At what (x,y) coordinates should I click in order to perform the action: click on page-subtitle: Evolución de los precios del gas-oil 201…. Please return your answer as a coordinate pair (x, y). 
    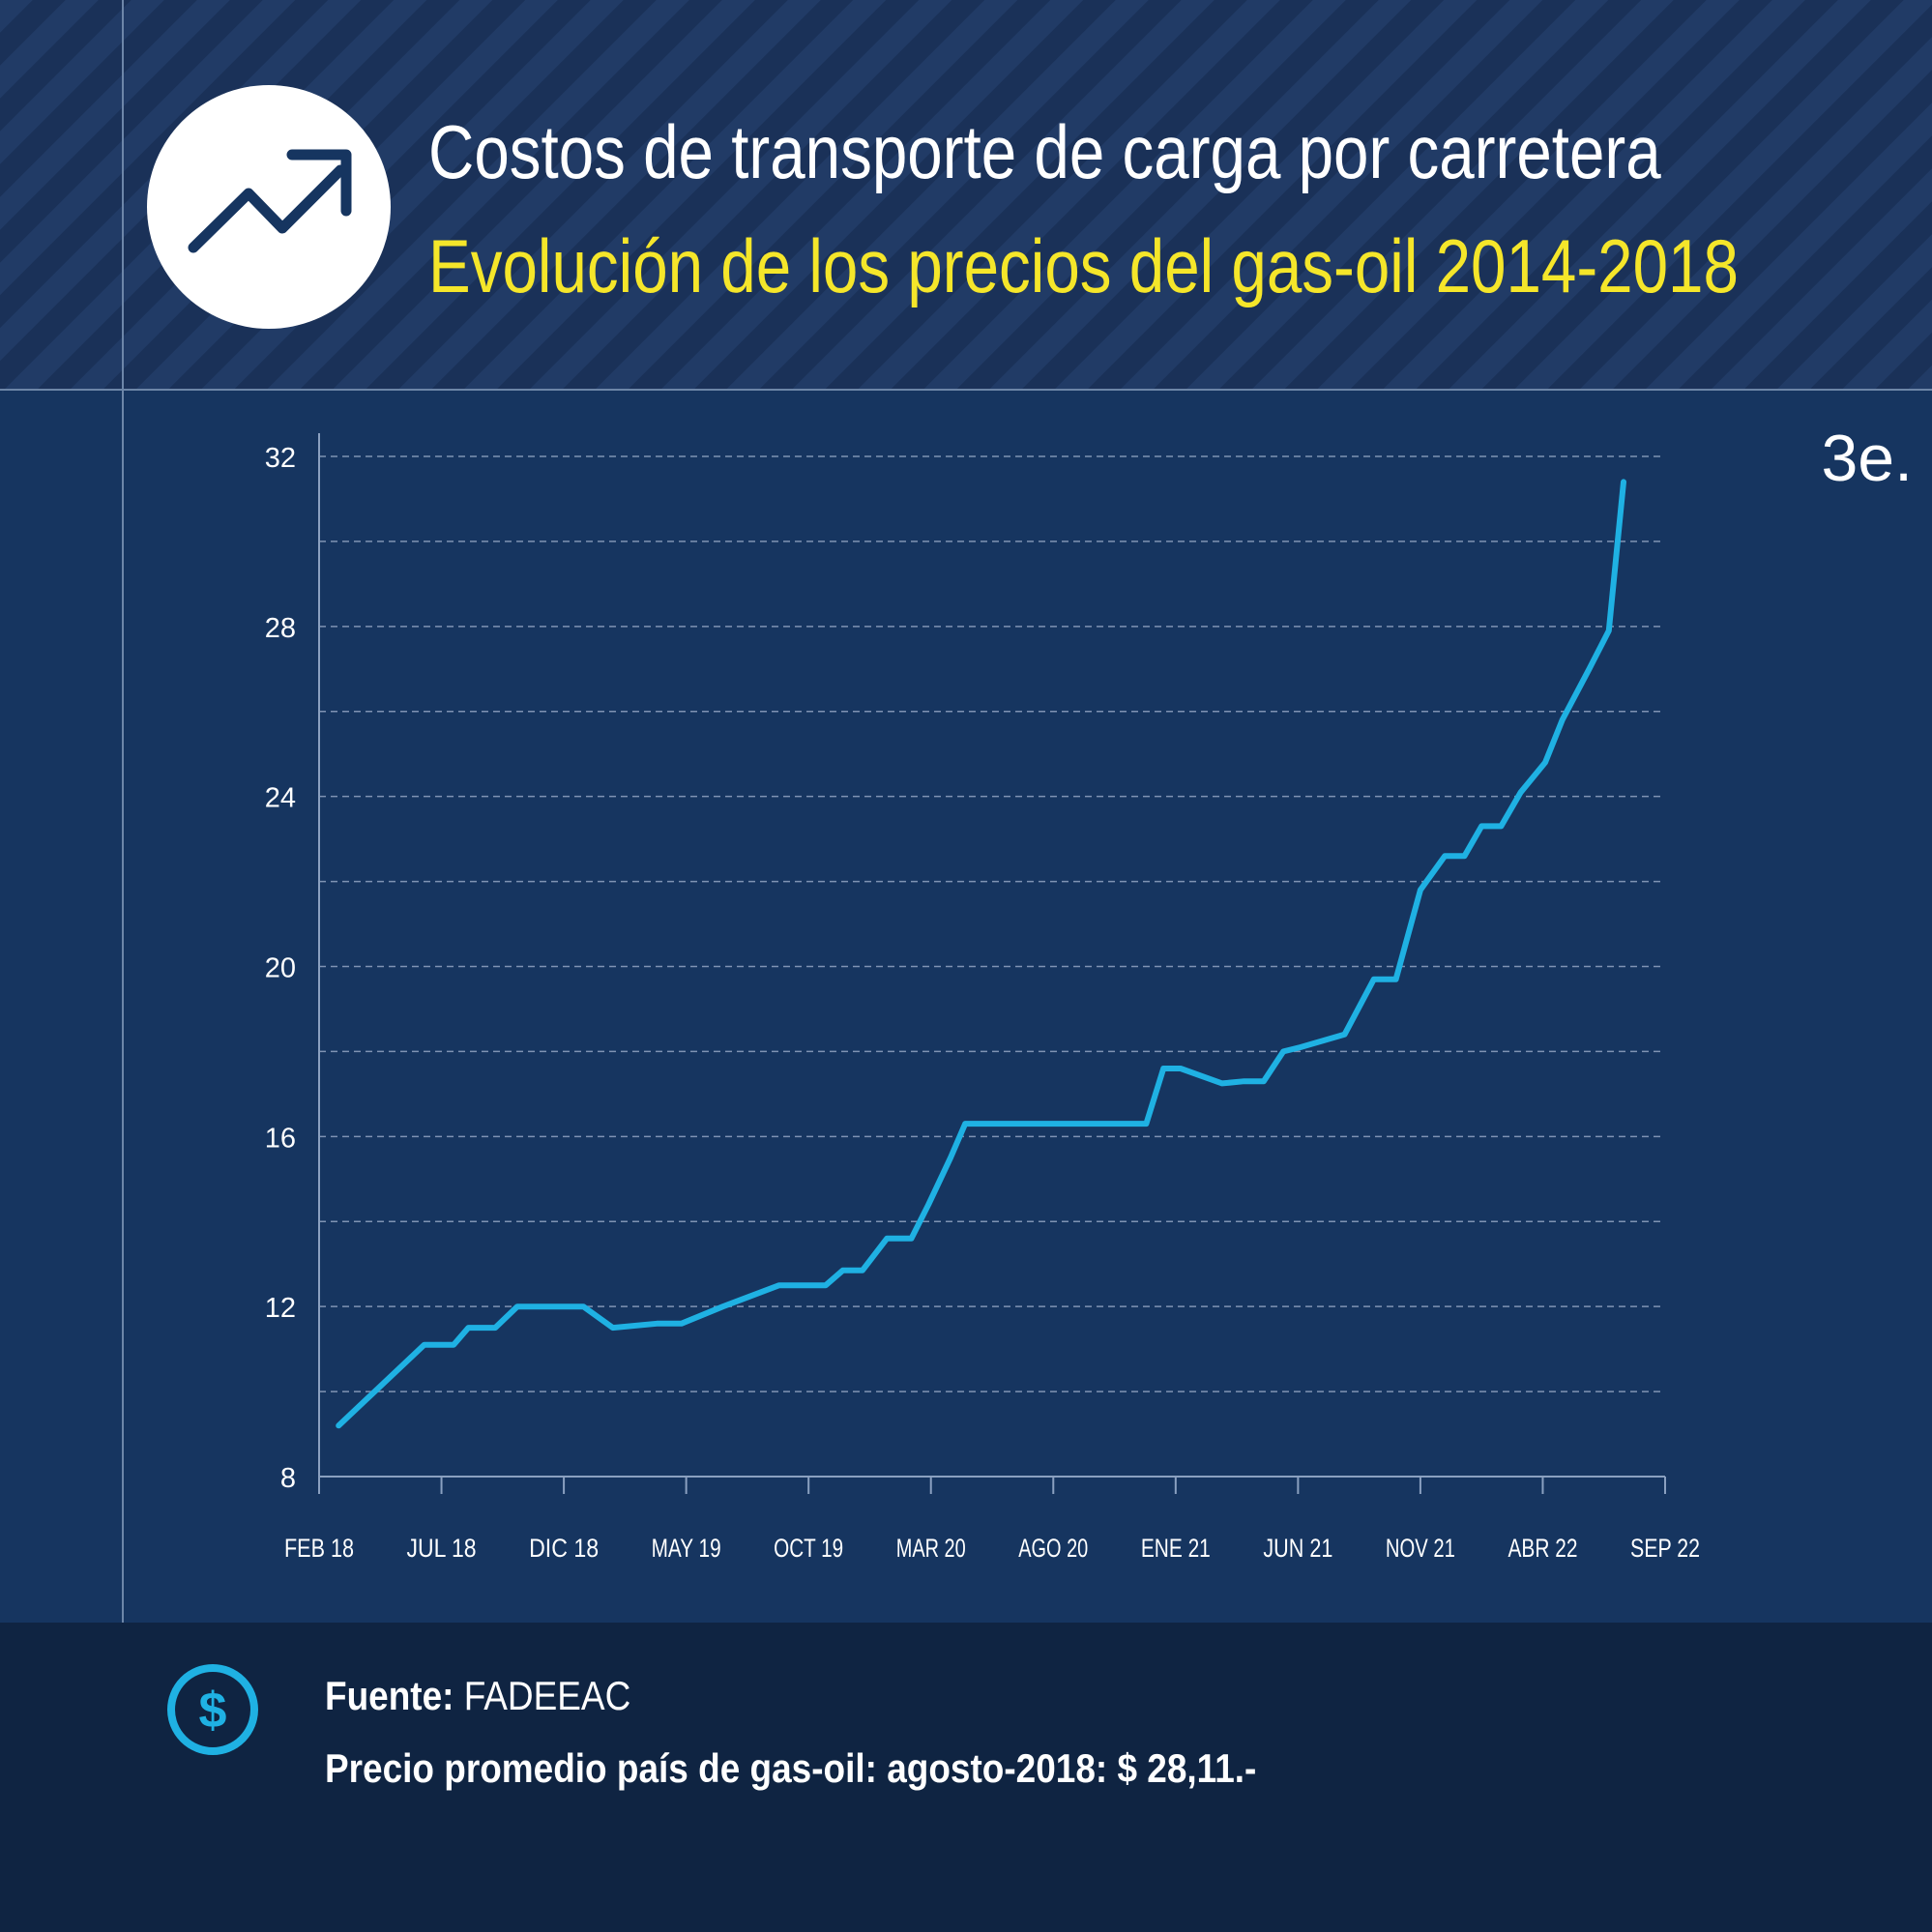
    Looking at the image, I should click on (1083, 265).